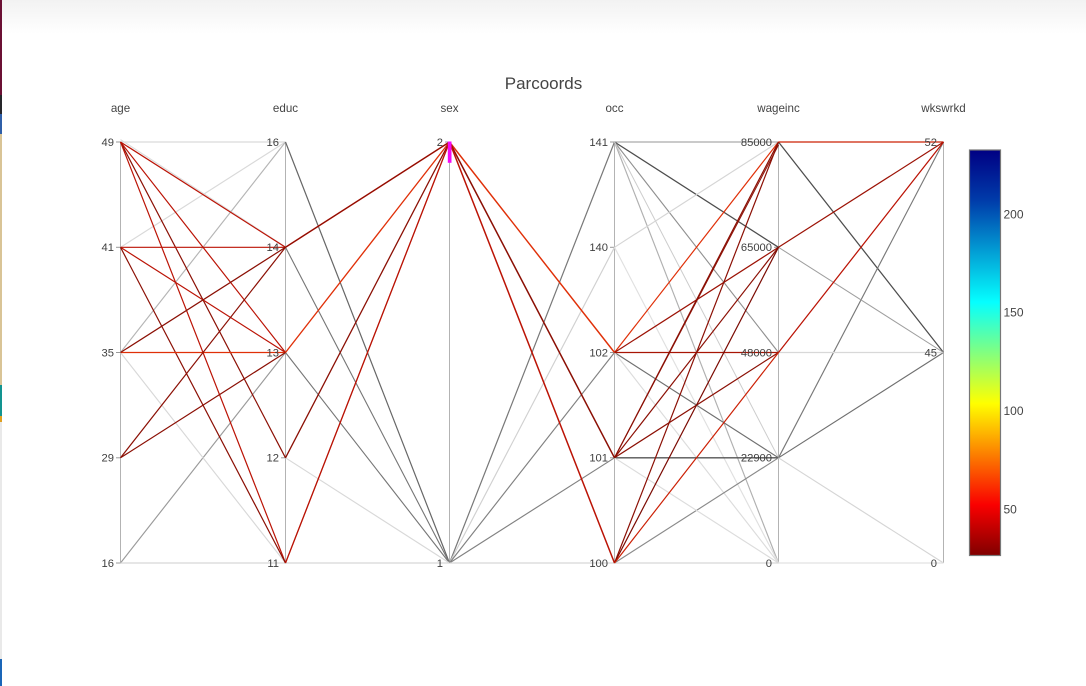 This screenshot has height=686, width=1086. What do you see at coordinates (273, 353) in the screenshot?
I see `svg-text: 13` at bounding box center [273, 353].